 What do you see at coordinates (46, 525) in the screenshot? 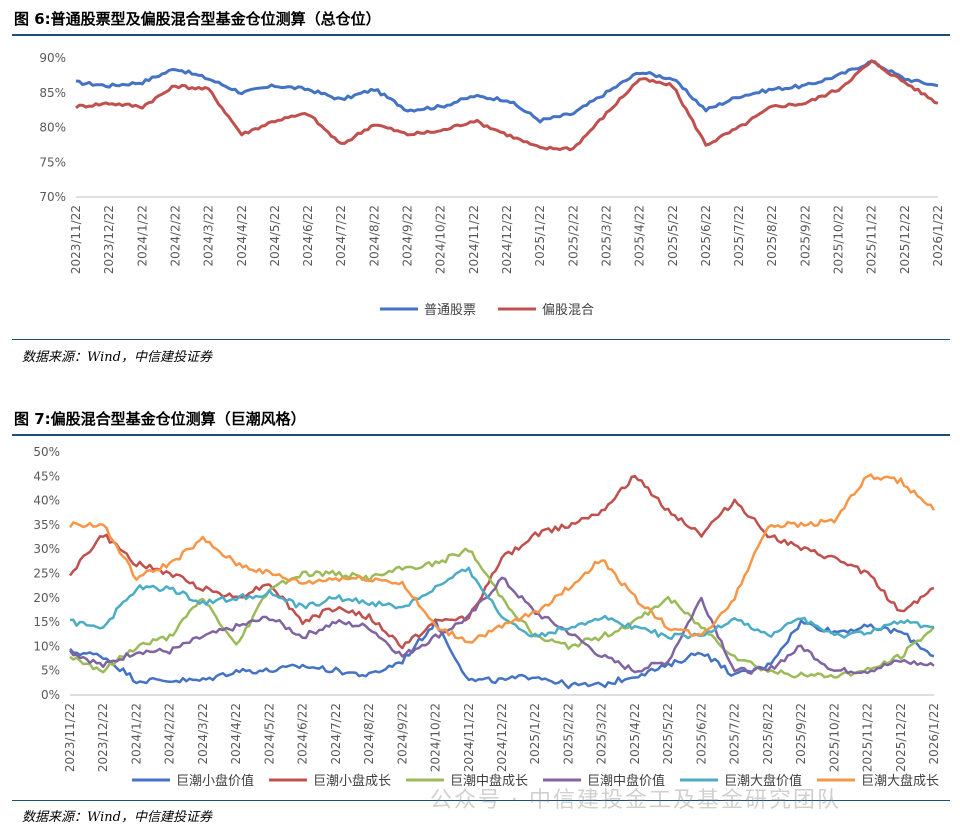
I see `y-tick-label: 35%` at bounding box center [46, 525].